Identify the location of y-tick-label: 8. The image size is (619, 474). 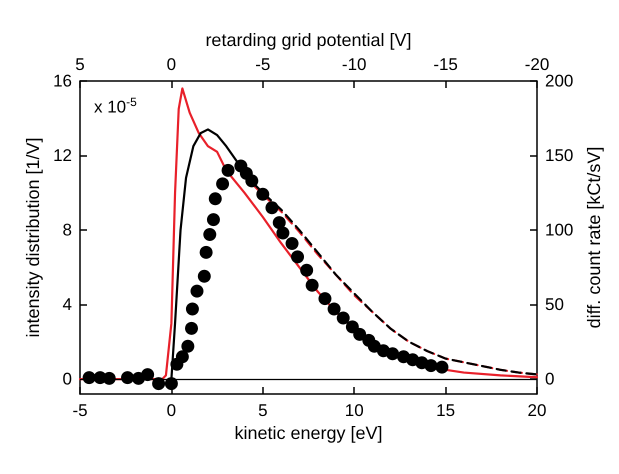
(67, 230).